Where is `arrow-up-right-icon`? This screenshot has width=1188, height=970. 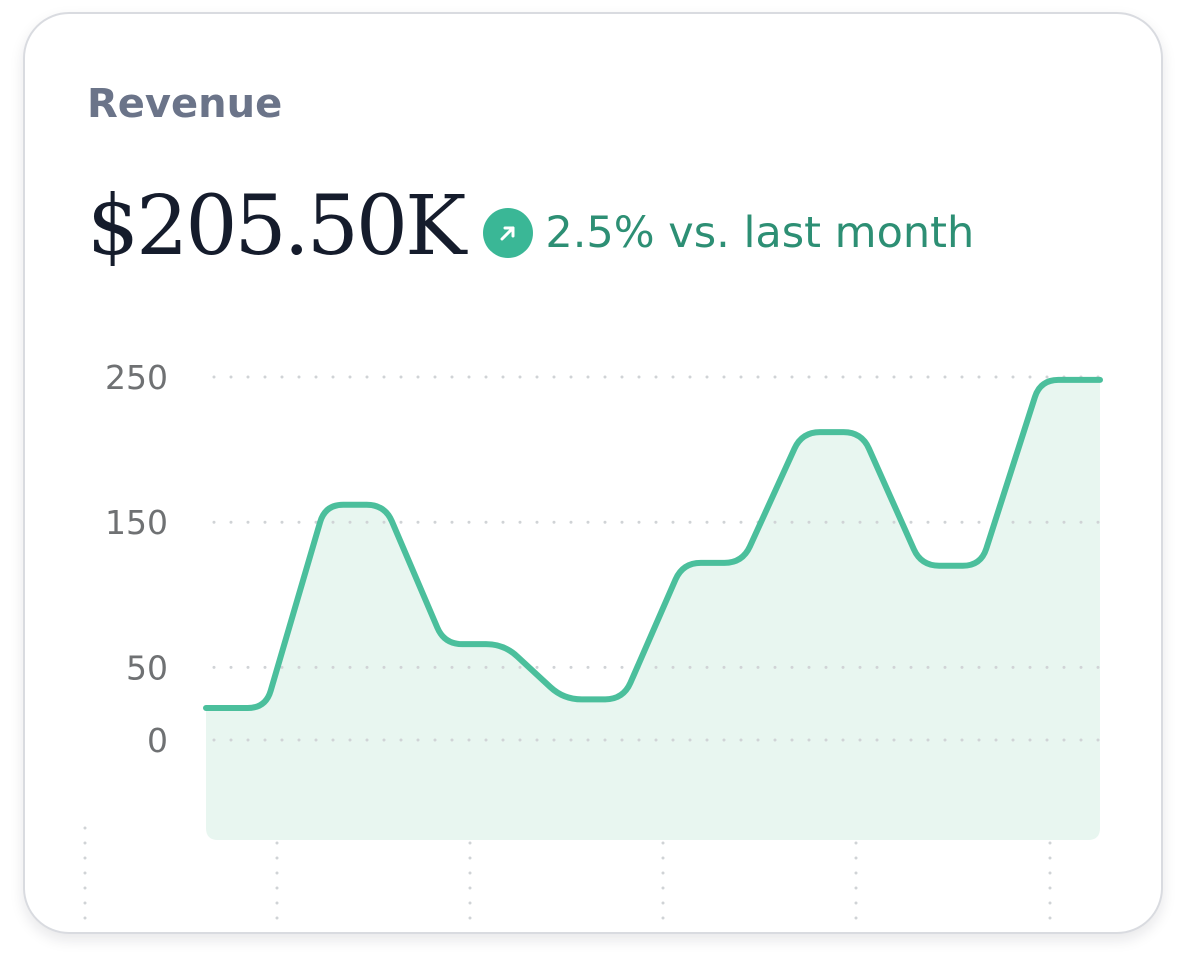
arrow-up-right-icon is located at coordinates (508, 233).